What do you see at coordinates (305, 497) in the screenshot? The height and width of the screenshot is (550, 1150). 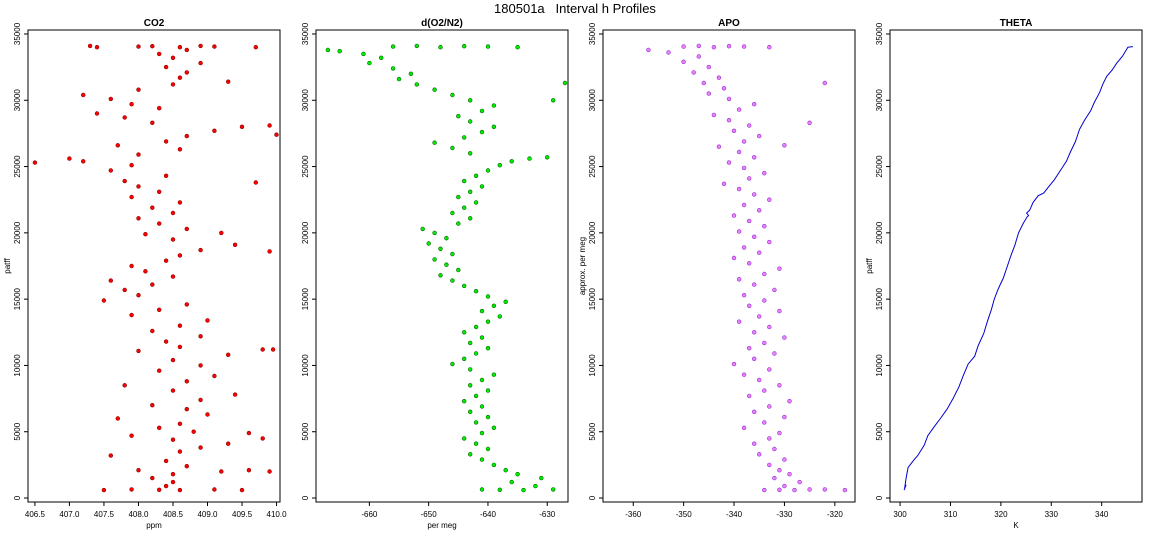 I see `o2n2-y-tick-label: 0` at bounding box center [305, 497].